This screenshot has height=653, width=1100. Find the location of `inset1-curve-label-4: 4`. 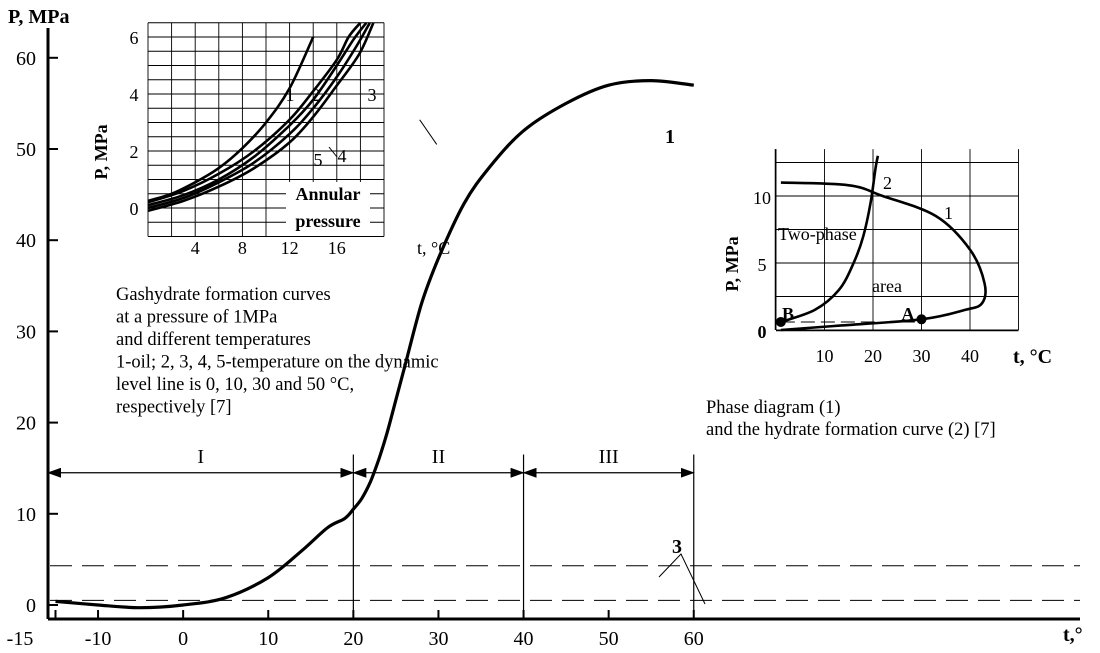

inset1-curve-label-4: 4 is located at coordinates (342, 156).